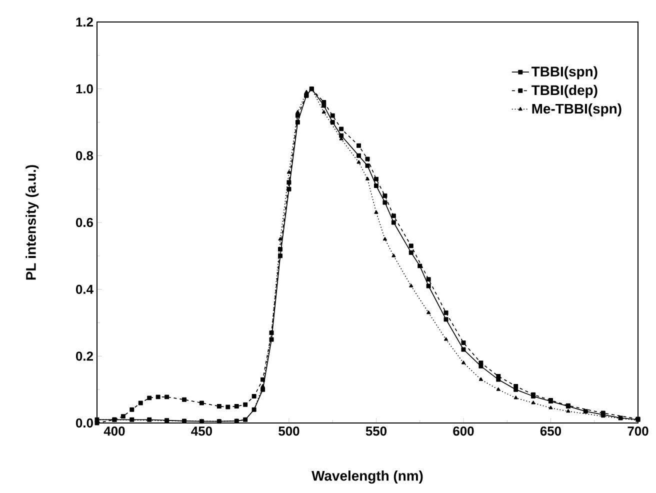 Image resolution: width=656 pixels, height=493 pixels. I want to click on y-tick-label: 1.2, so click(84, 22).